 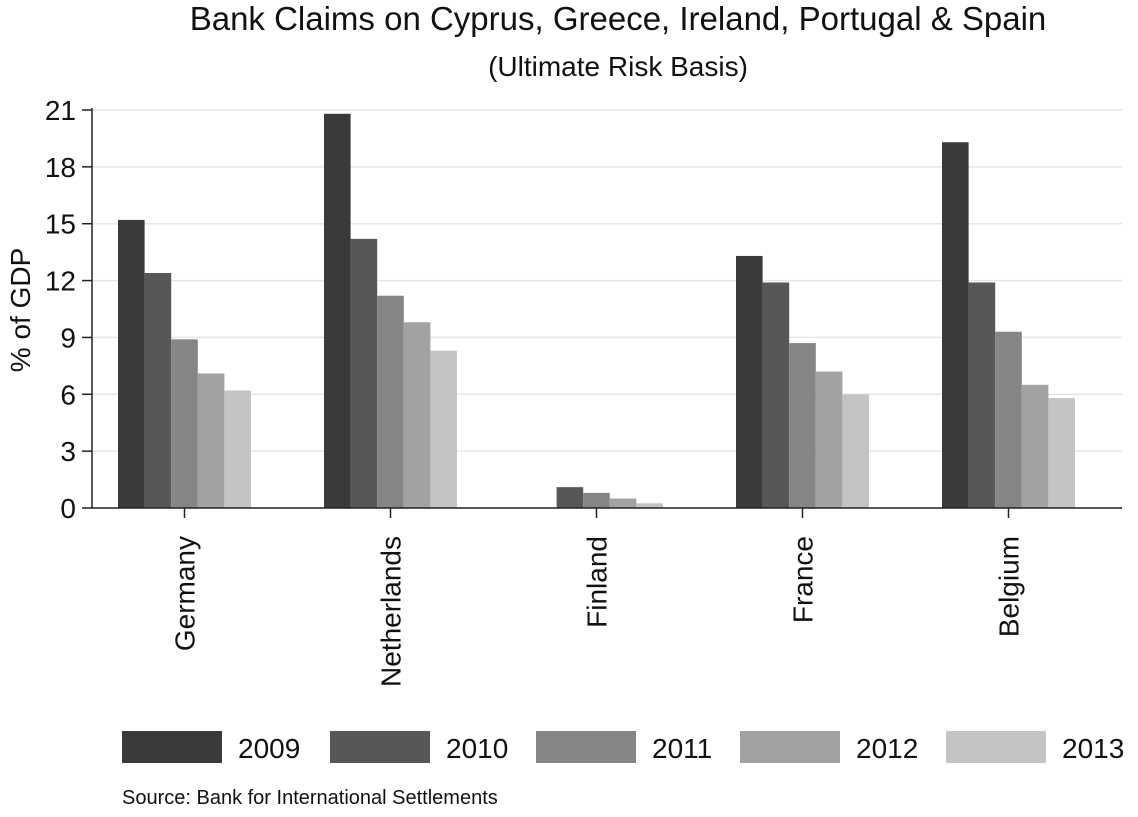 What do you see at coordinates (269, 748) in the screenshot?
I see `legend-label: 2009` at bounding box center [269, 748].